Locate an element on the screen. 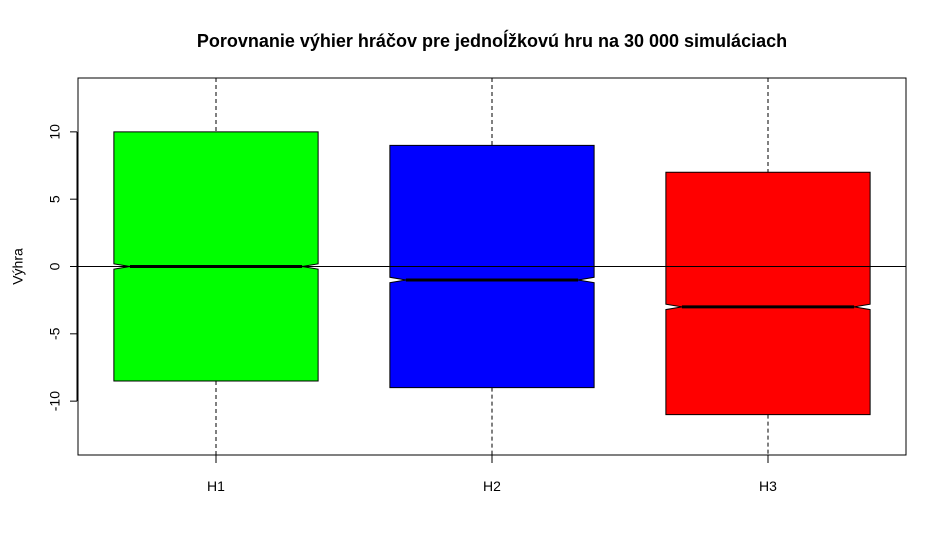  y-tick-label: 10 is located at coordinates (55, 132).